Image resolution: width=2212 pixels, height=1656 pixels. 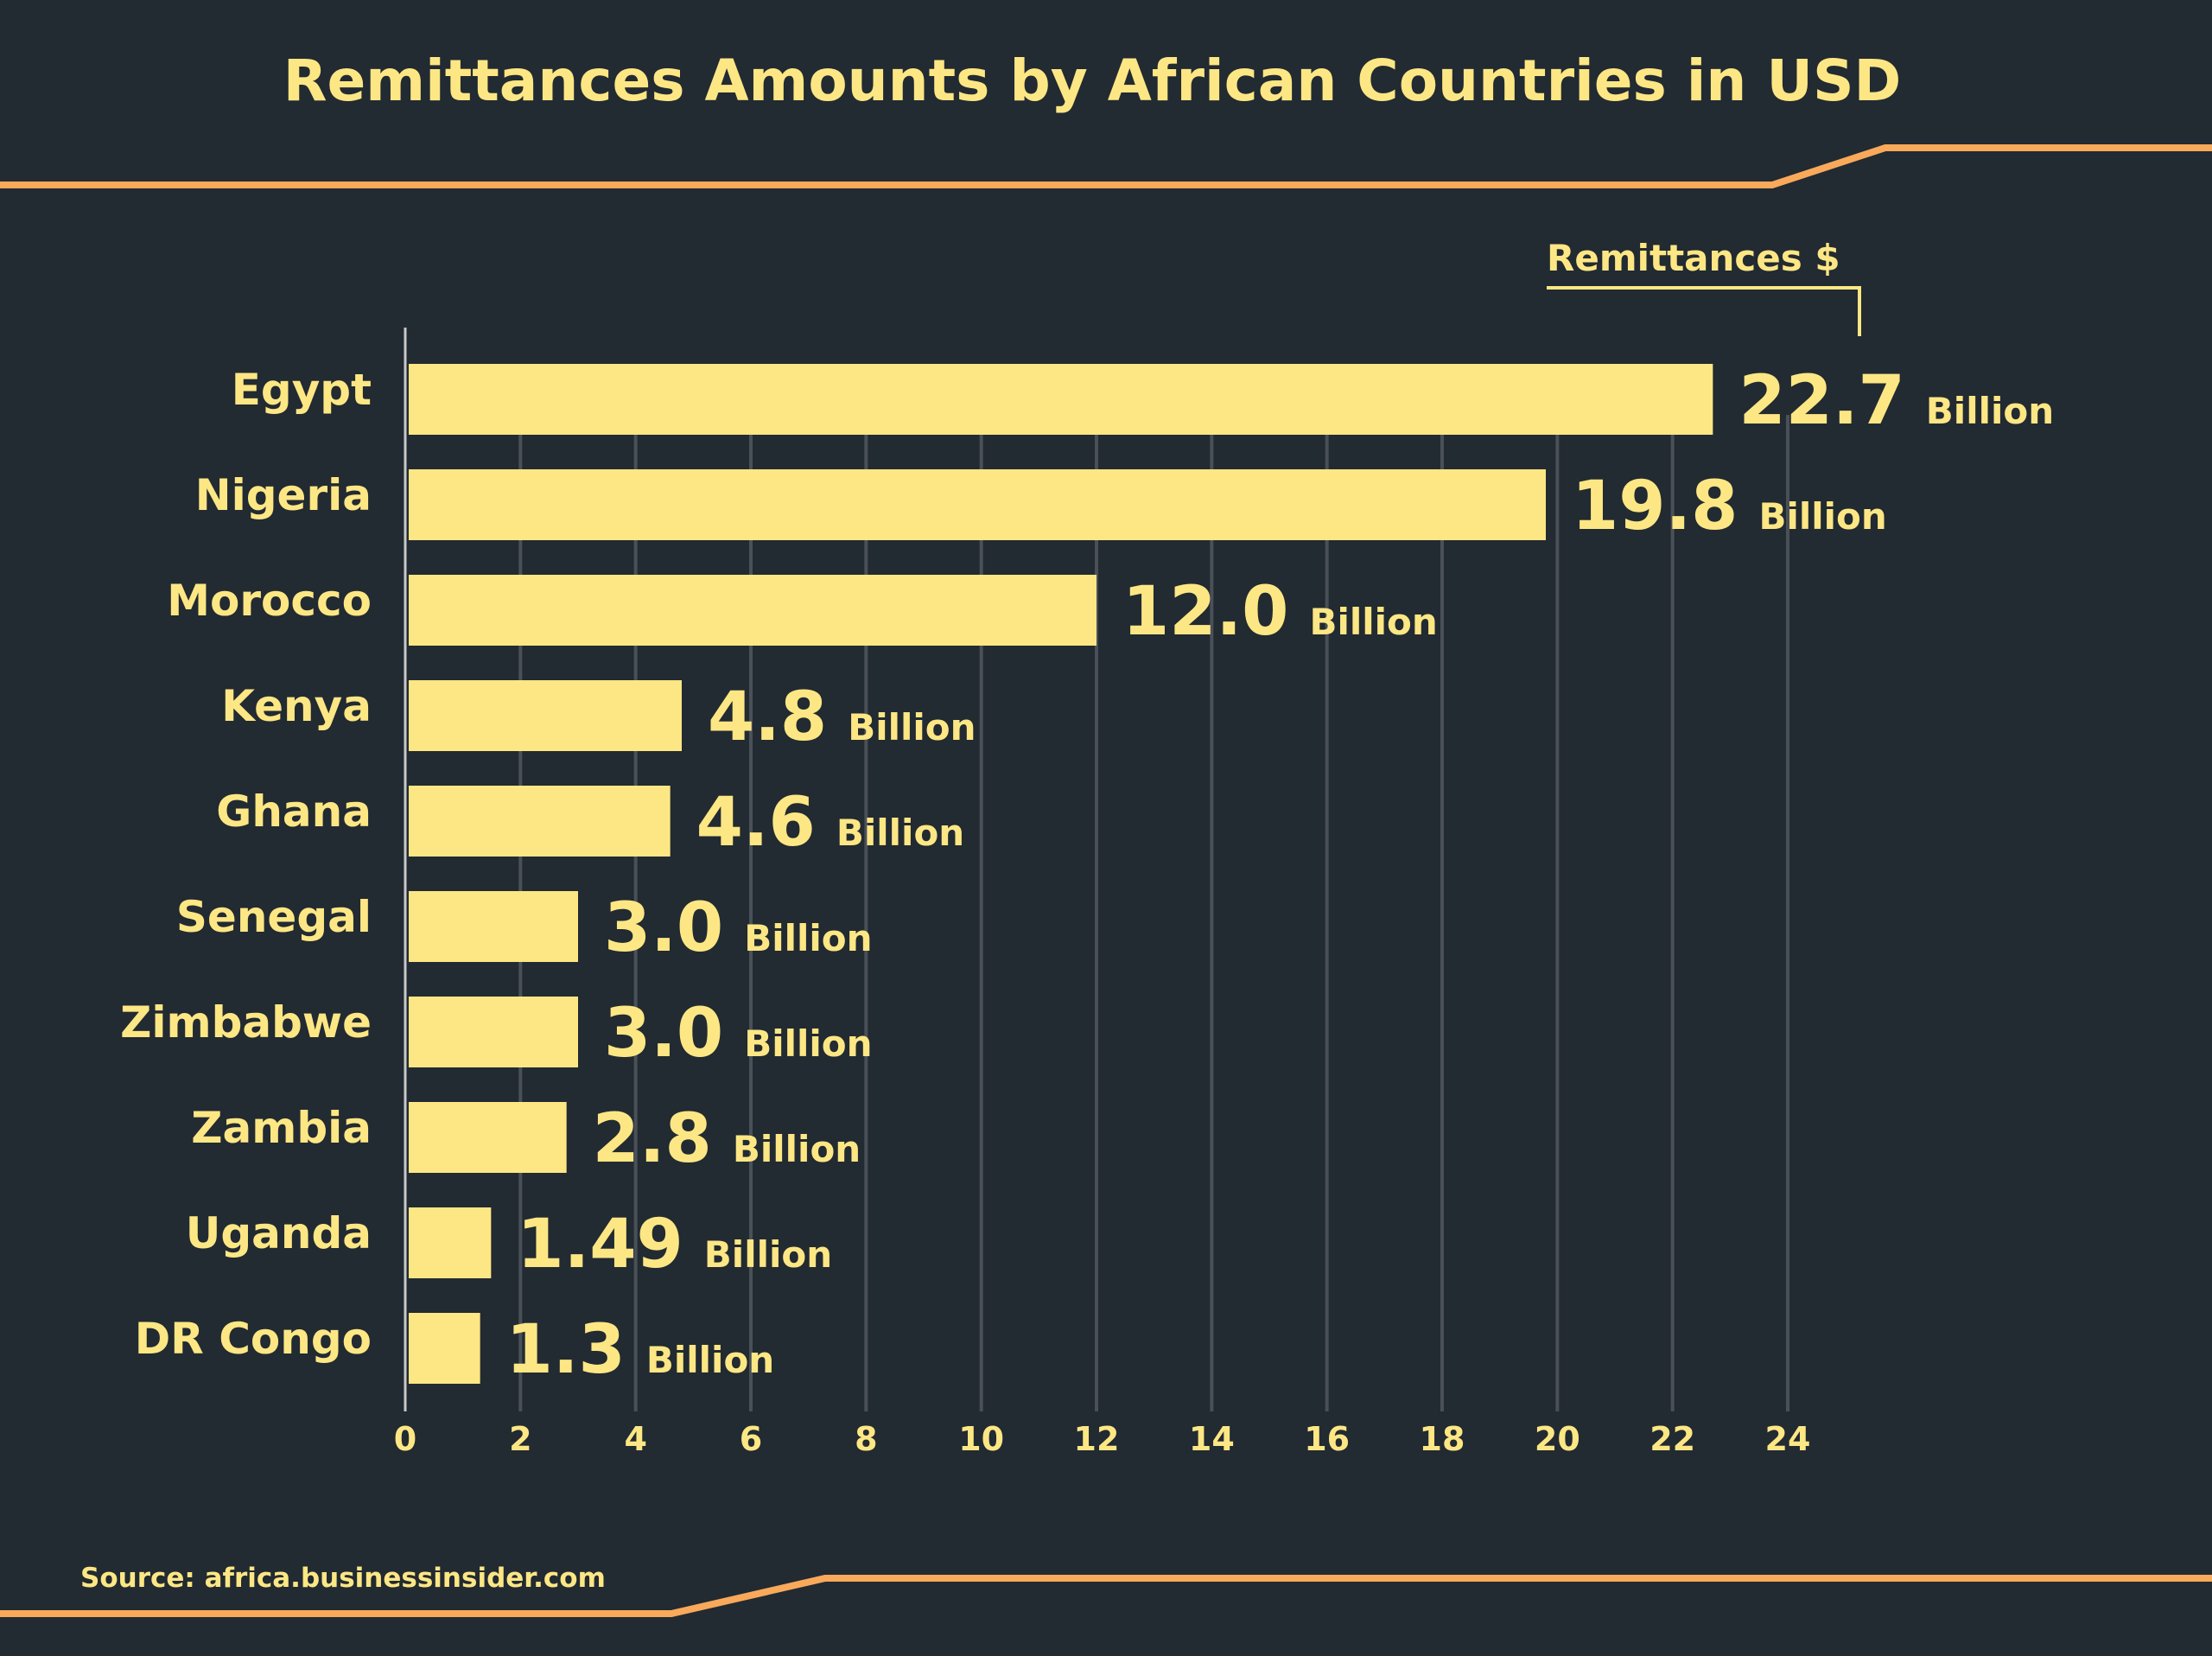 What do you see at coordinates (294, 812) in the screenshot?
I see `category-label: Ghana` at bounding box center [294, 812].